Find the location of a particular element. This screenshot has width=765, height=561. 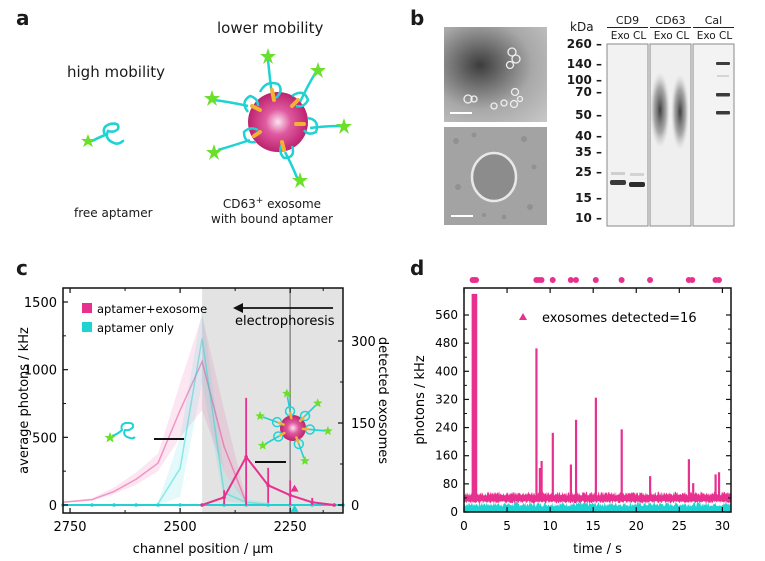

exosome-with-aptamers-icon is located at coordinates (278, 118).